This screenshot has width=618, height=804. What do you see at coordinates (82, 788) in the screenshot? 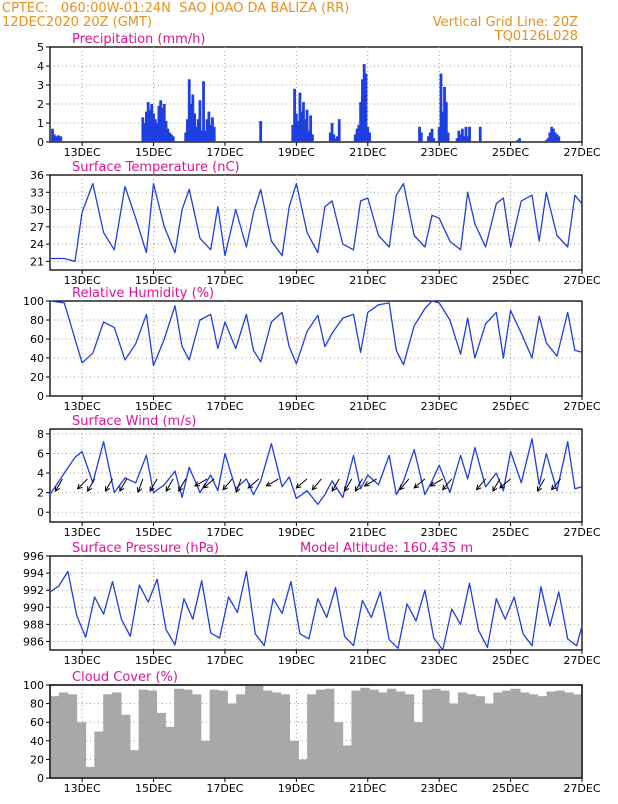
I see `panel6-xtick-label: 13DEC` at bounding box center [82, 788].